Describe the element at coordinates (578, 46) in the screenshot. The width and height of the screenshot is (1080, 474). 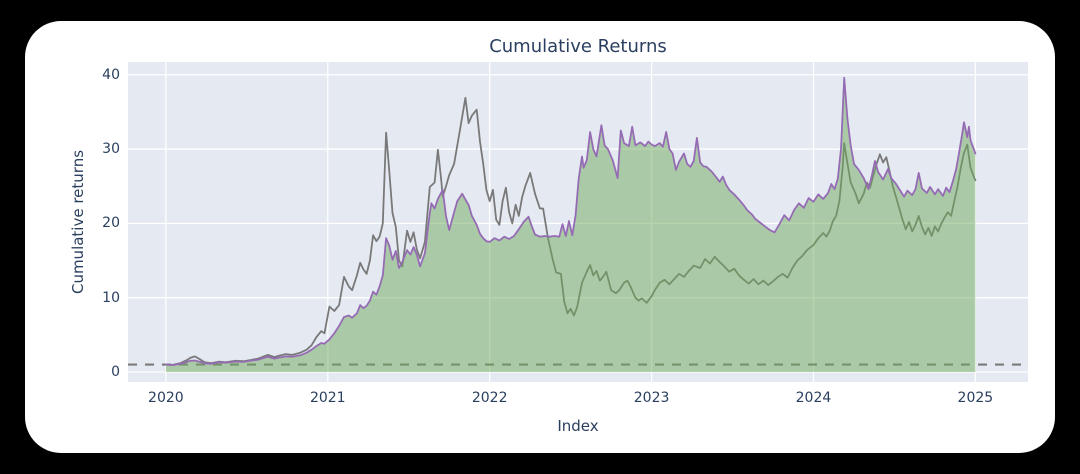
I see `chart-title: Cumulative Returns` at that location.